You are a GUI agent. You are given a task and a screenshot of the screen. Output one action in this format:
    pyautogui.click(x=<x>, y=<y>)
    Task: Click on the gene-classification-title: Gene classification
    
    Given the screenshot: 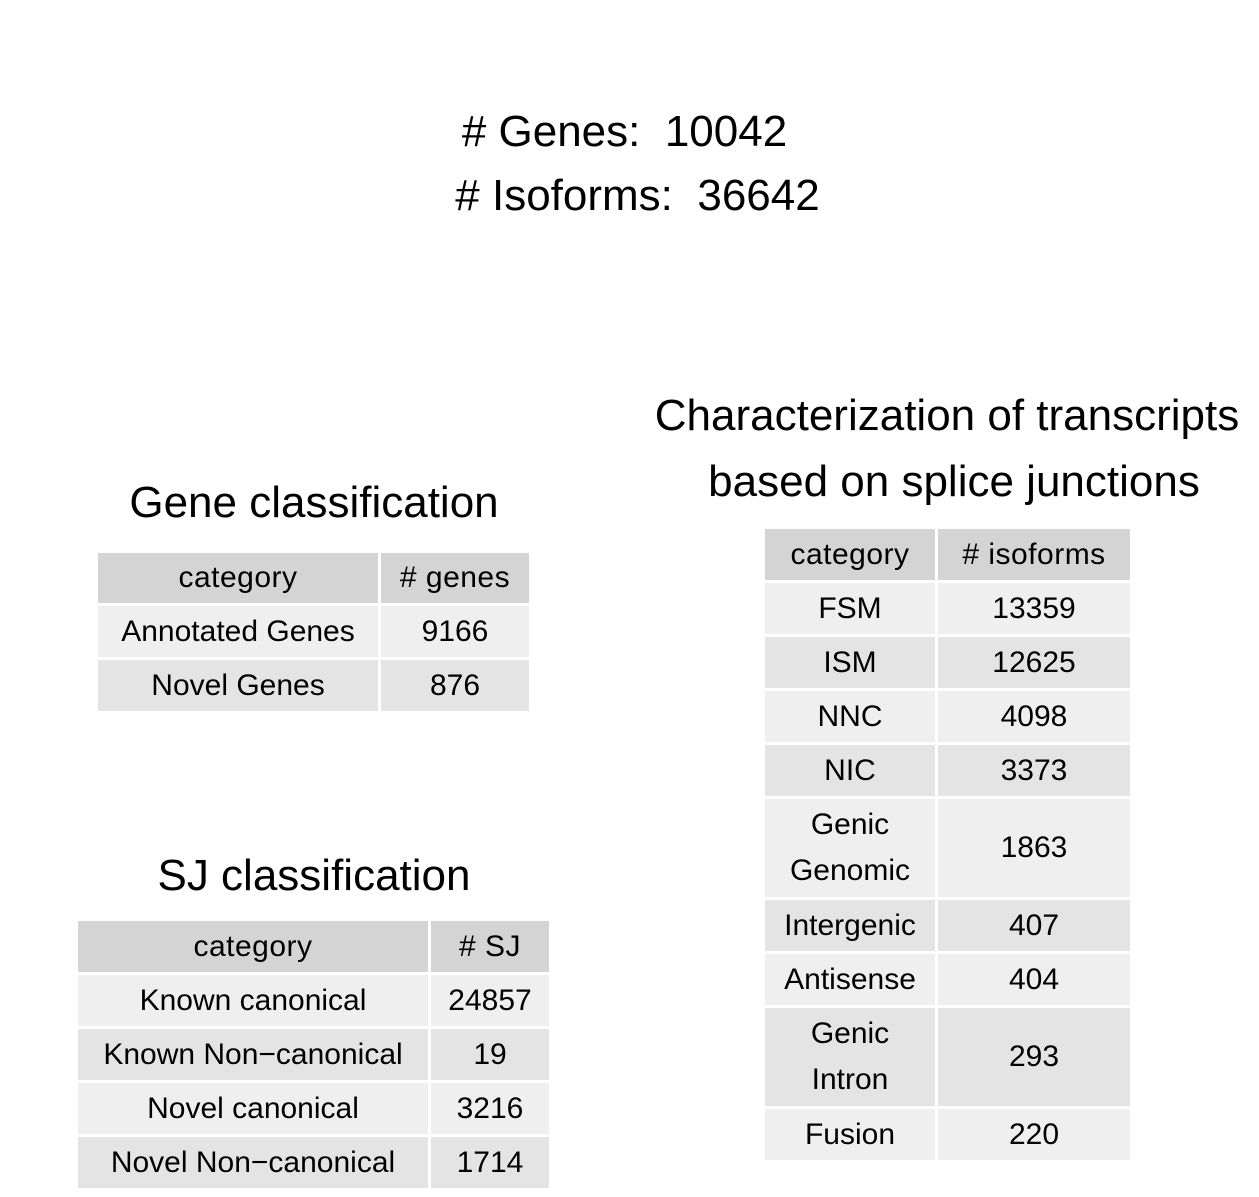 What is the action you would take?
    pyautogui.click(x=314, y=502)
    